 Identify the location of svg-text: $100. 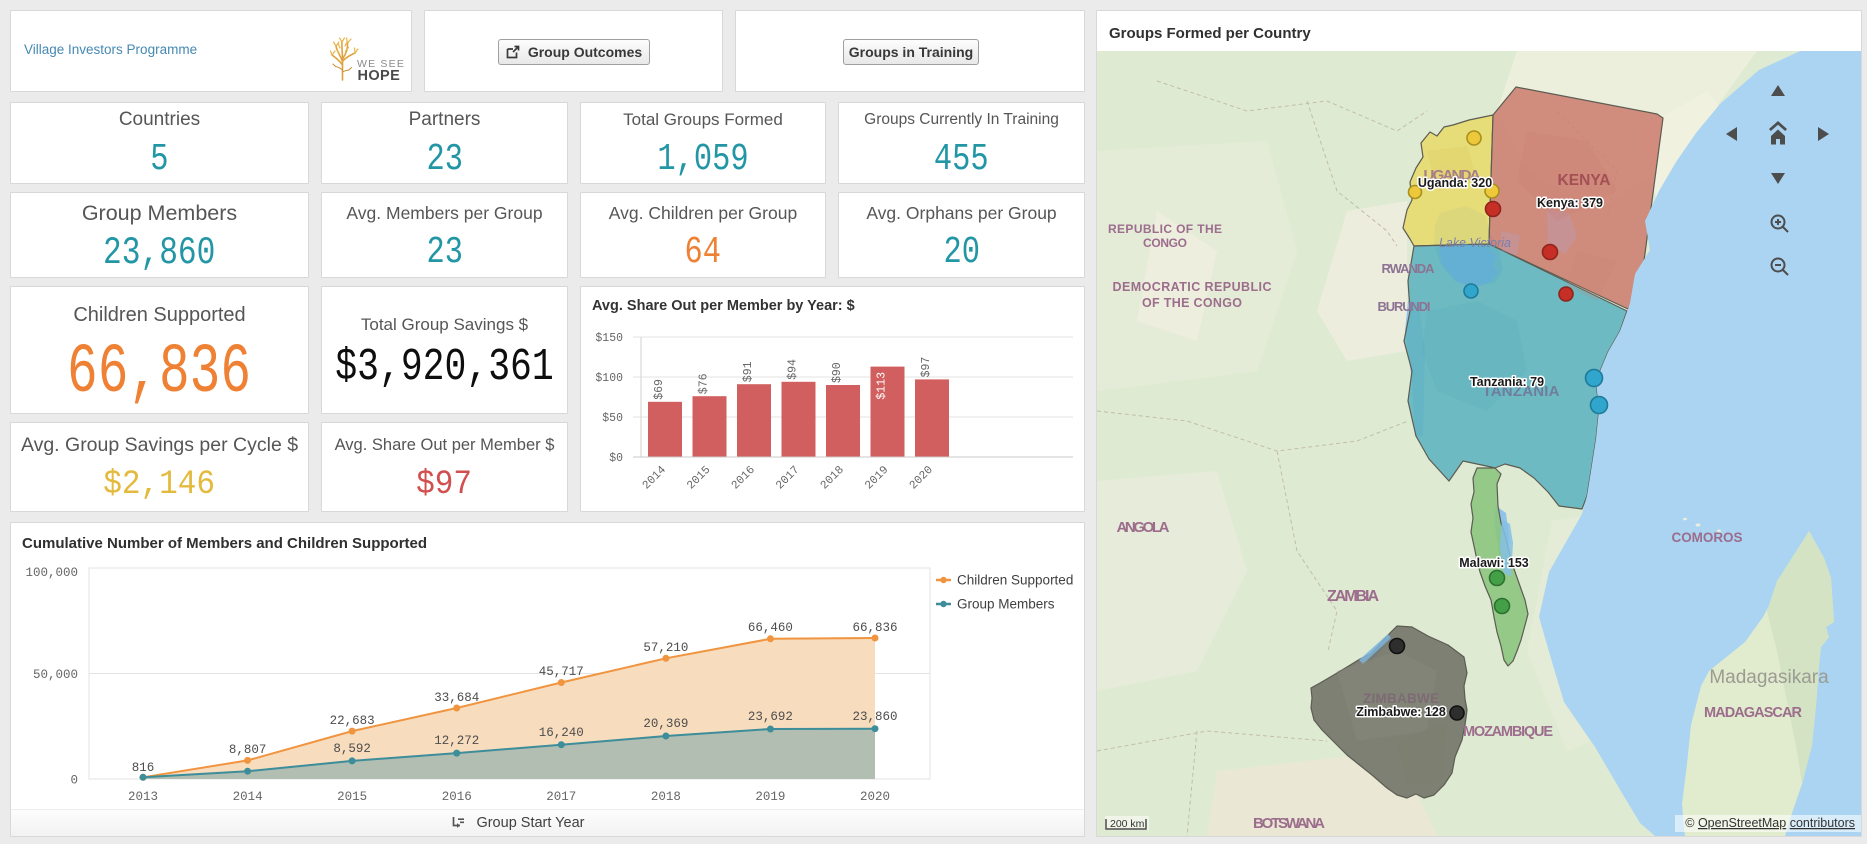
(609, 378).